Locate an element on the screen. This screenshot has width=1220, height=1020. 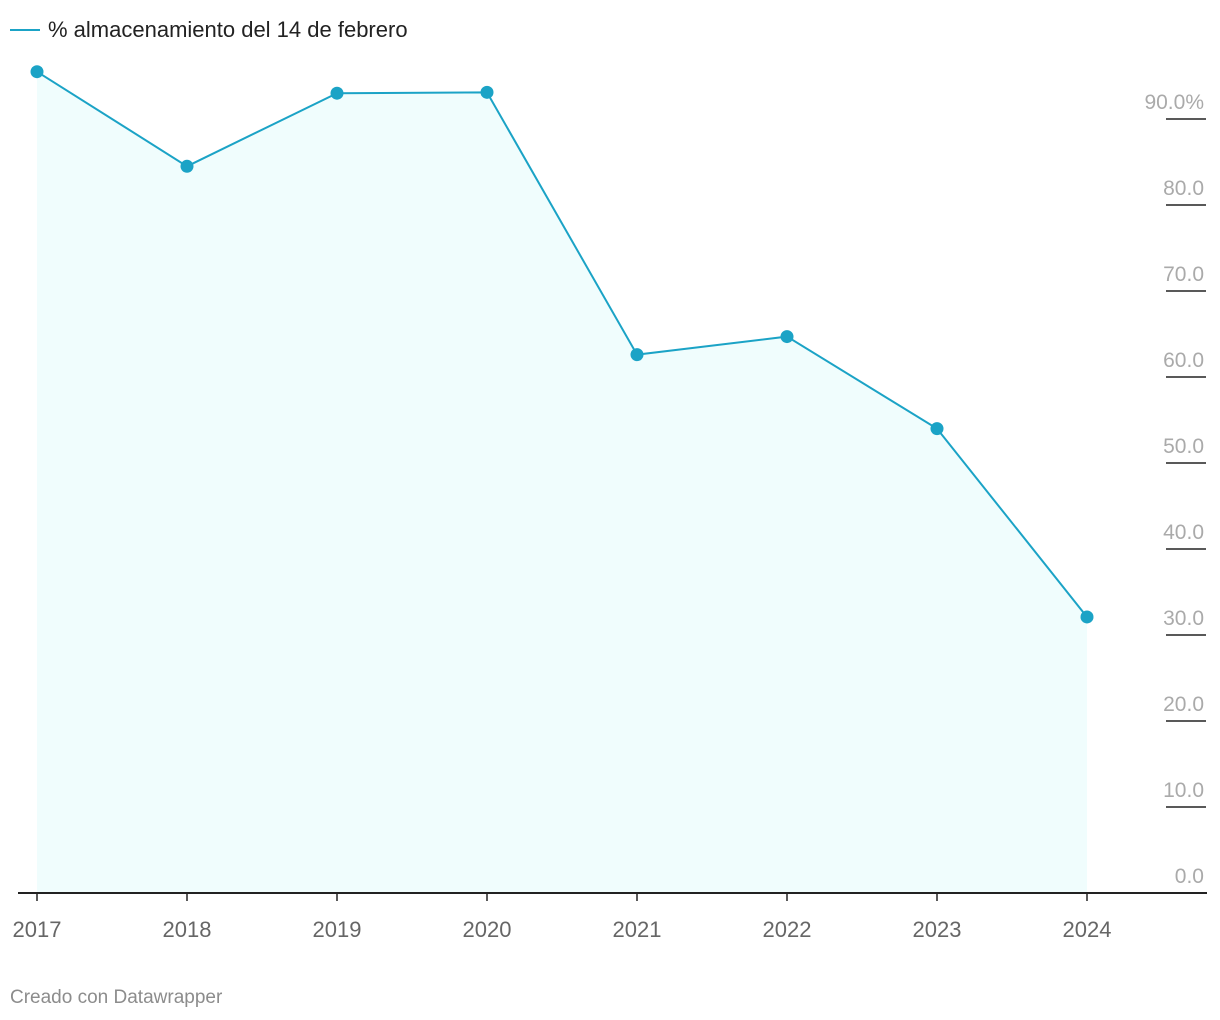
y-tick-label: 80.0 is located at coordinates (1183, 188).